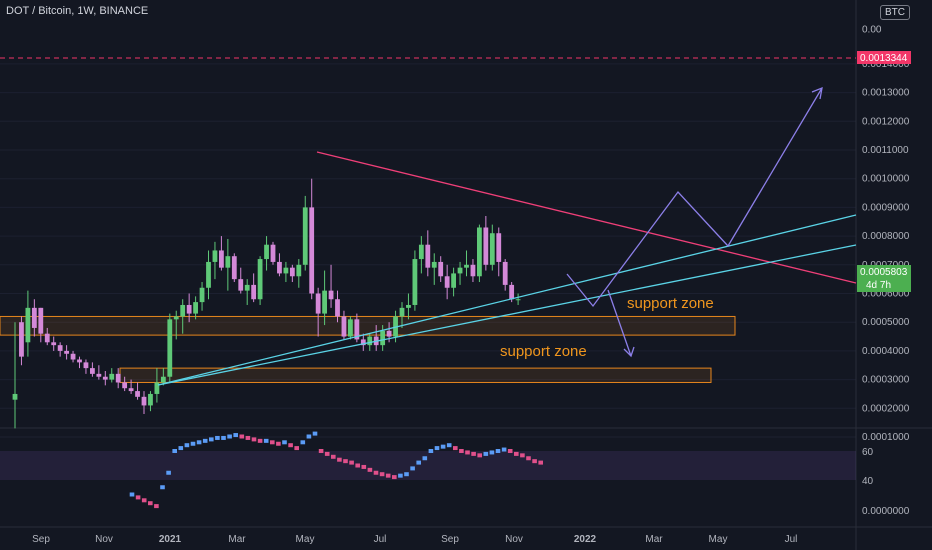 Image resolution: width=932 pixels, height=550 pixels. Describe the element at coordinates (886, 380) in the screenshot. I see `y-tick-label: 0.0003000` at that location.